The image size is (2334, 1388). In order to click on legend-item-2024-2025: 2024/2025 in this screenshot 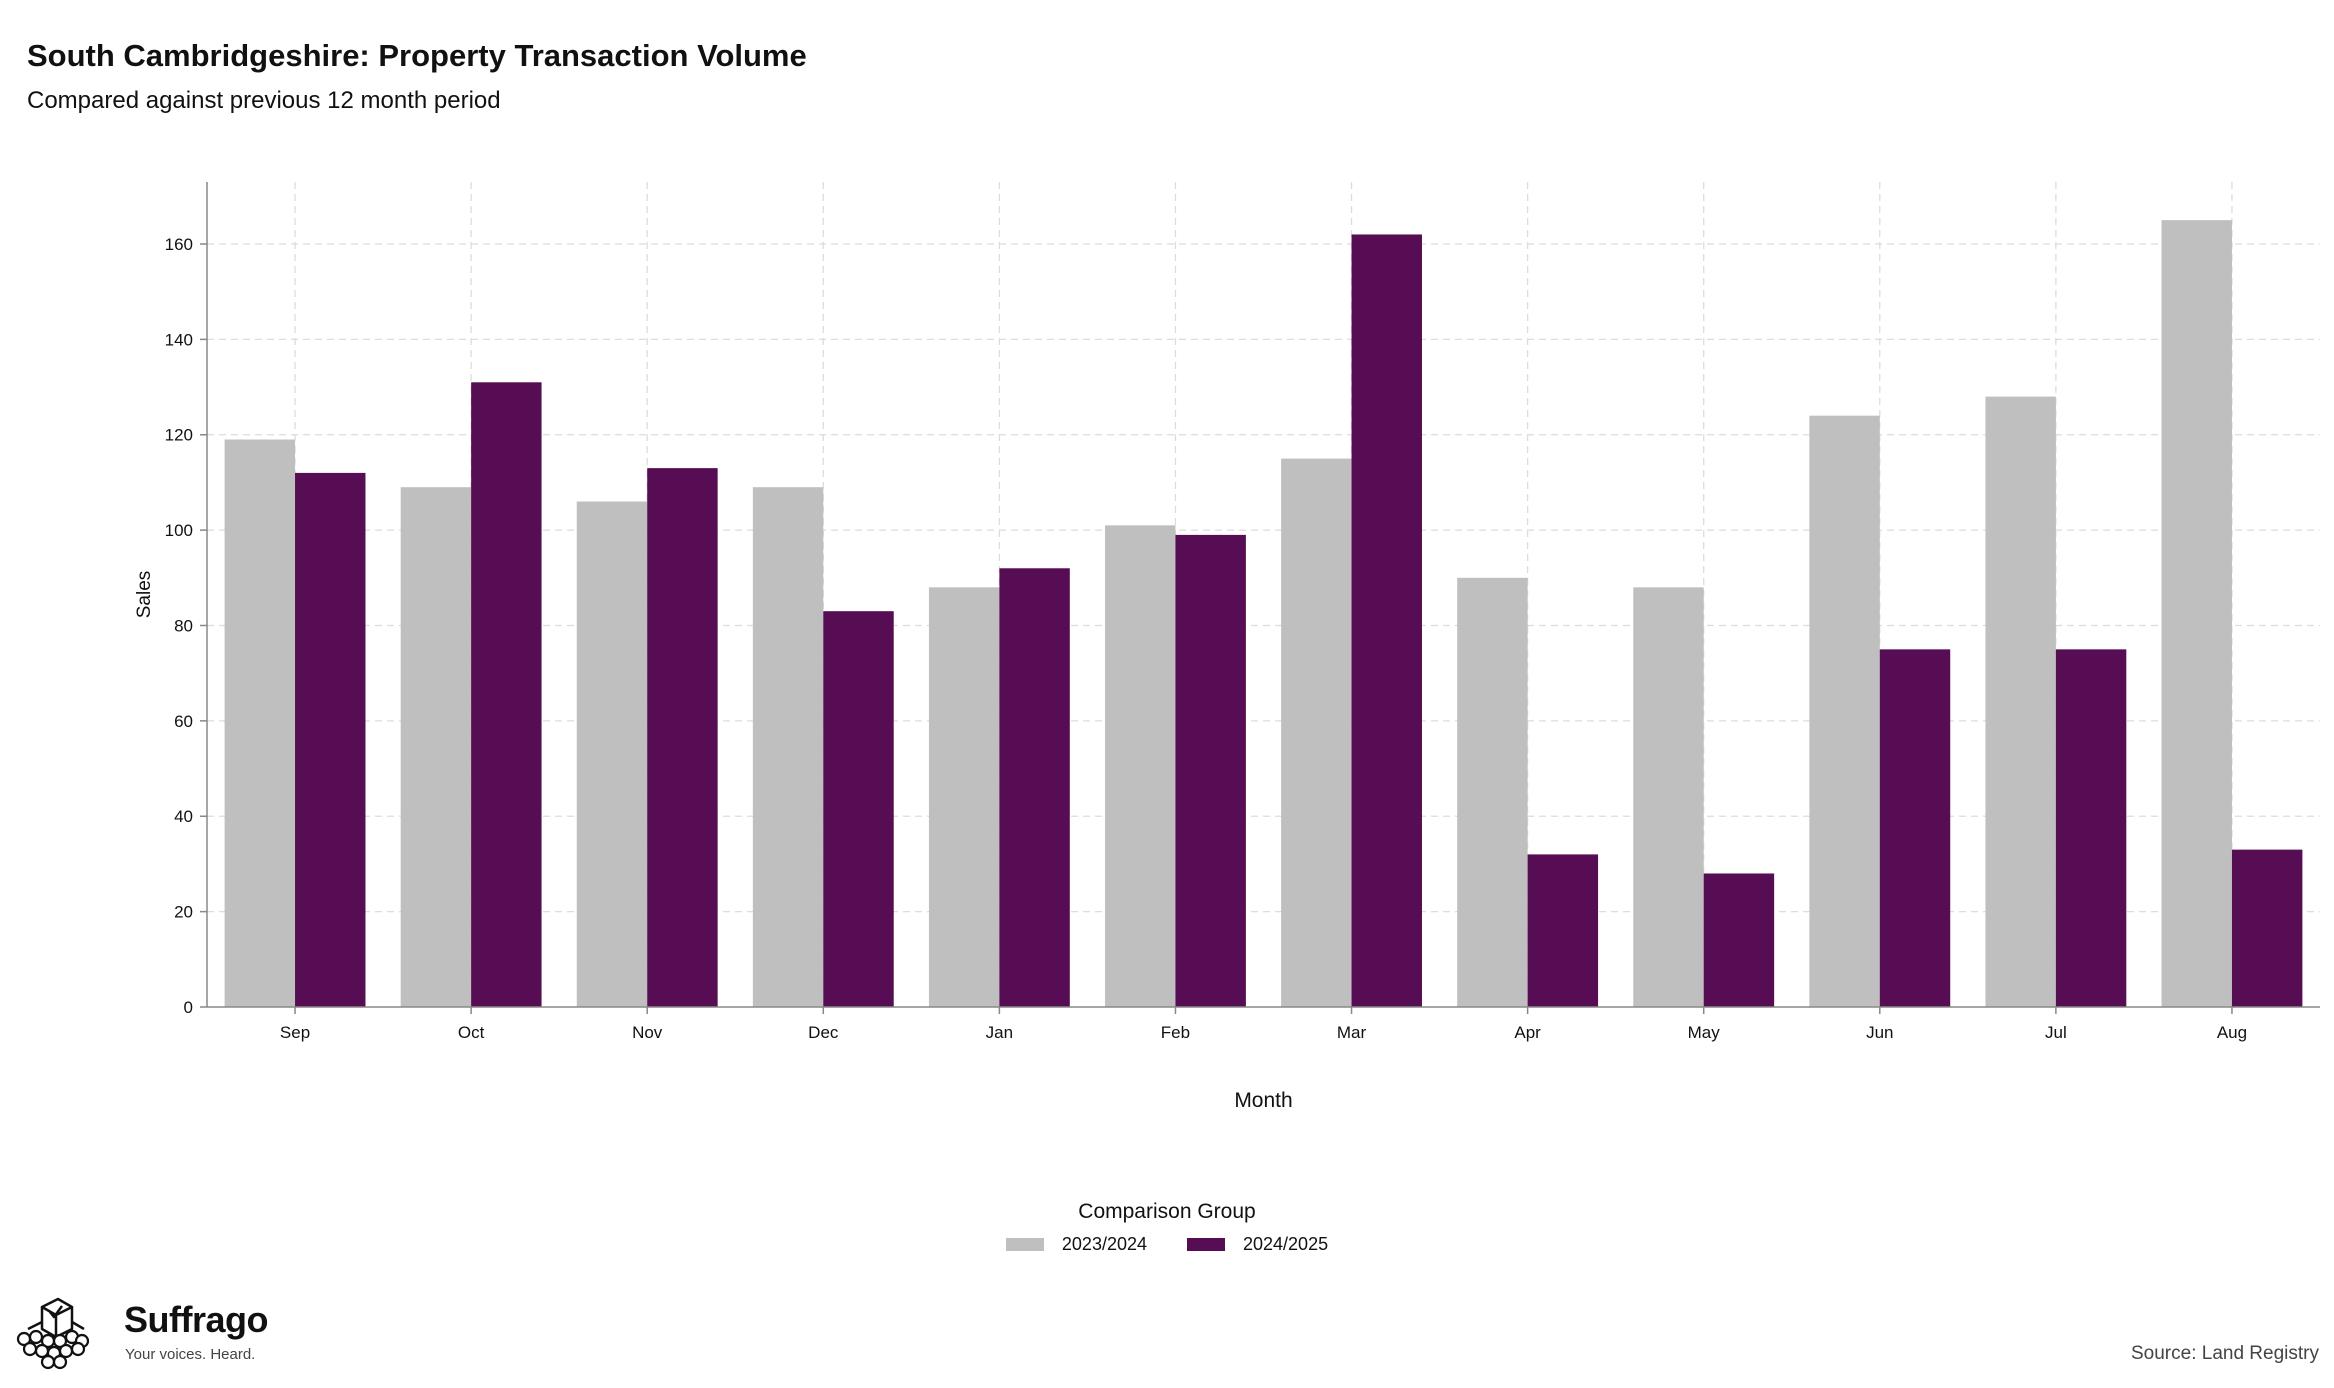, I will do `click(1257, 1244)`.